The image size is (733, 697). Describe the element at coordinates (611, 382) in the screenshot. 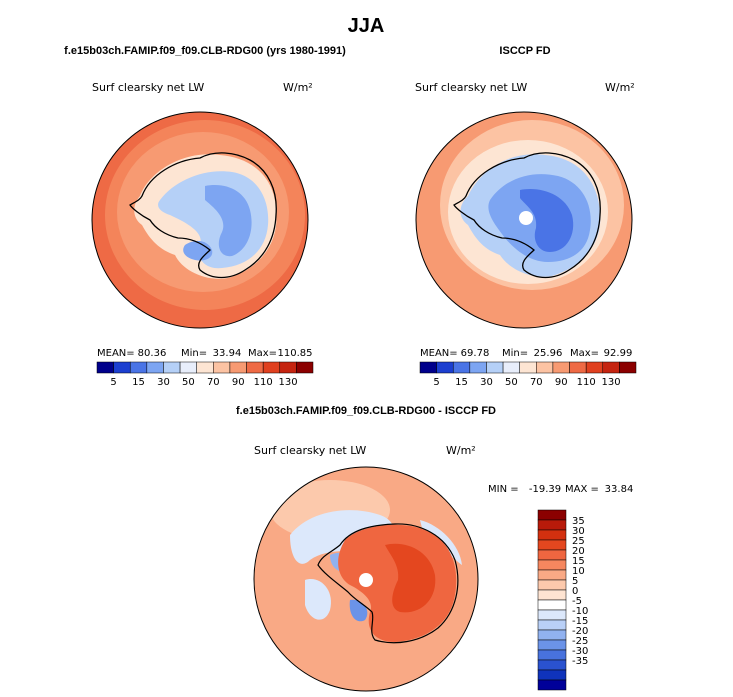

I see `right-colorbar-tick-label: 130` at that location.